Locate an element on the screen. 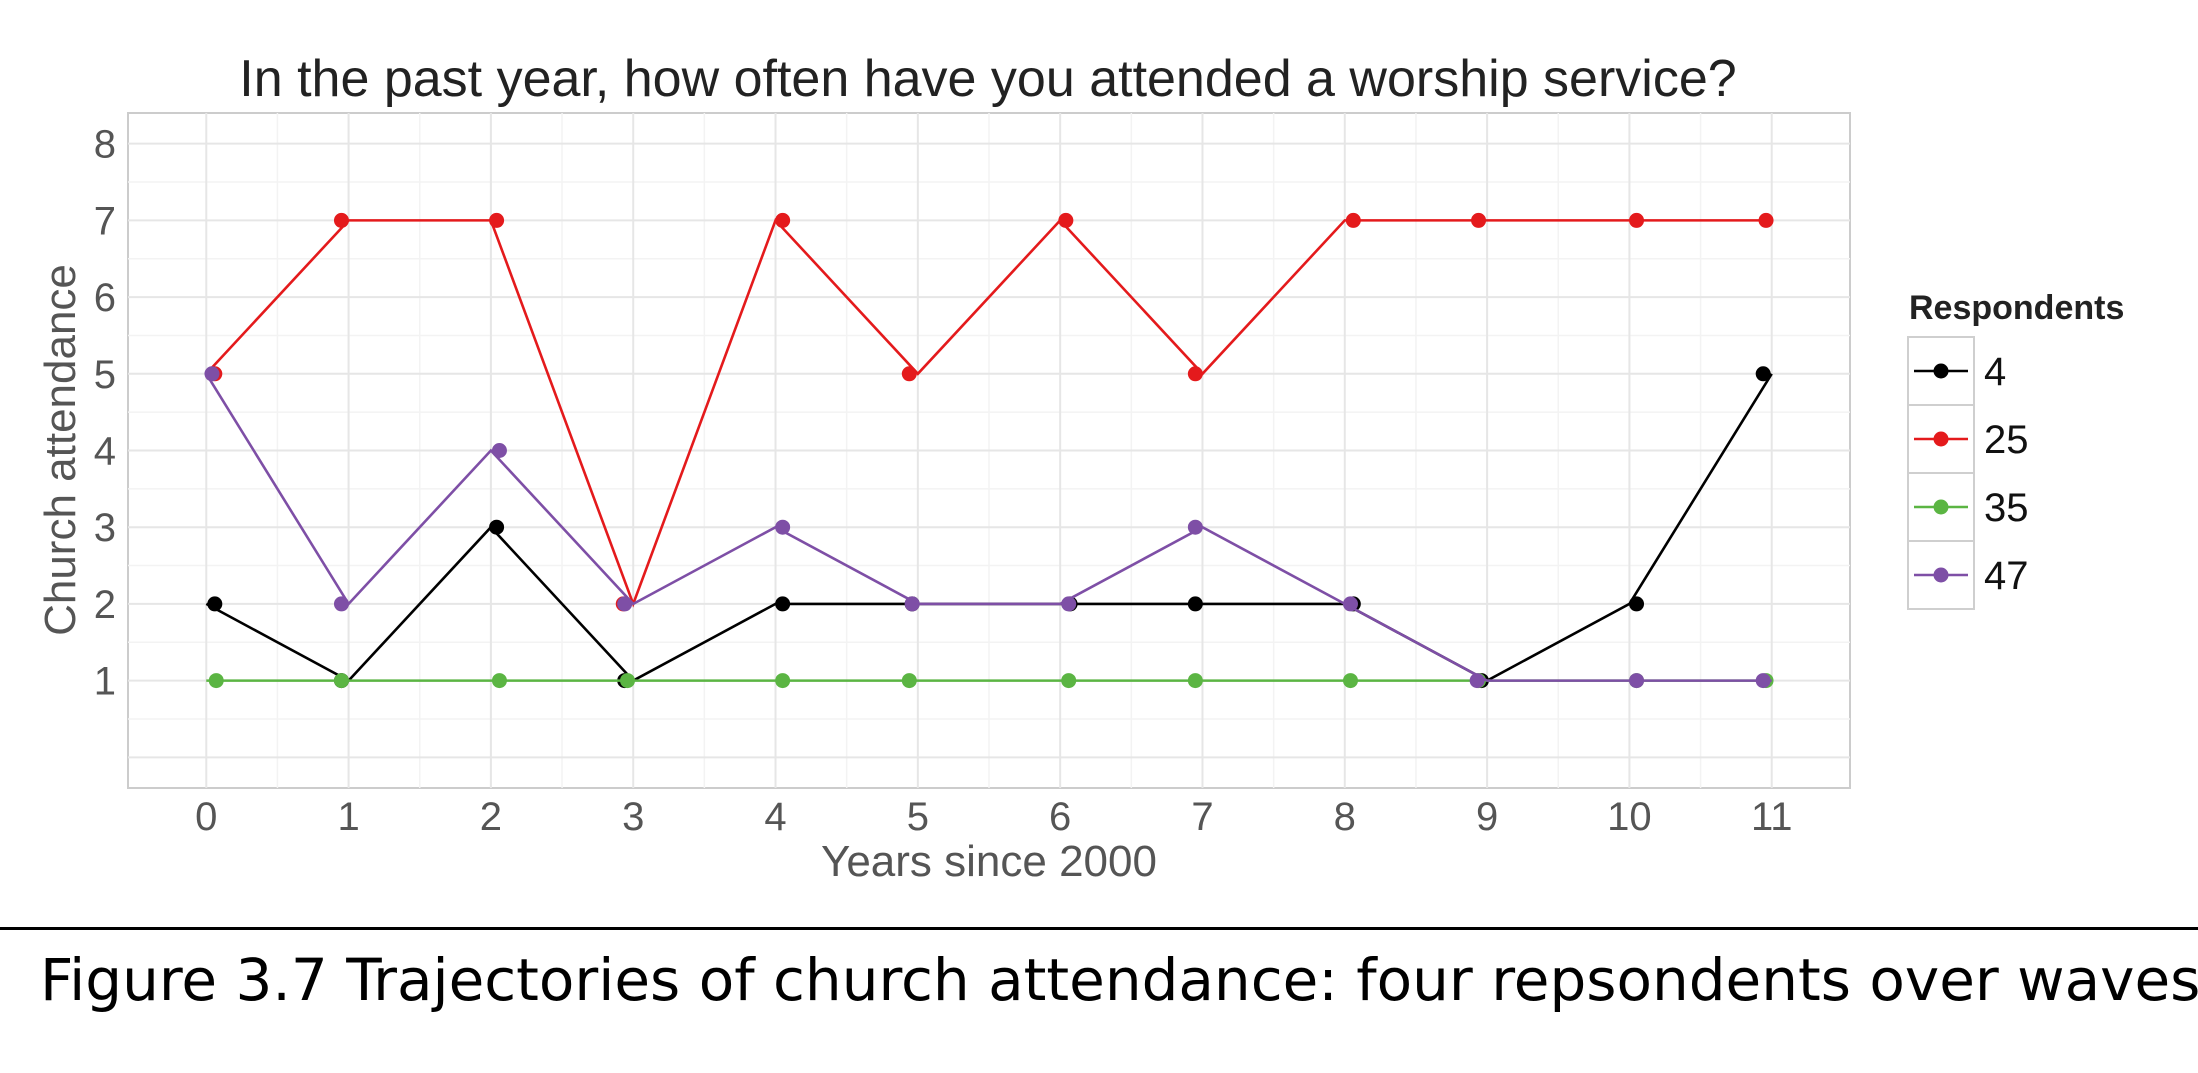  y-tick-label: 5 is located at coordinates (105, 375).